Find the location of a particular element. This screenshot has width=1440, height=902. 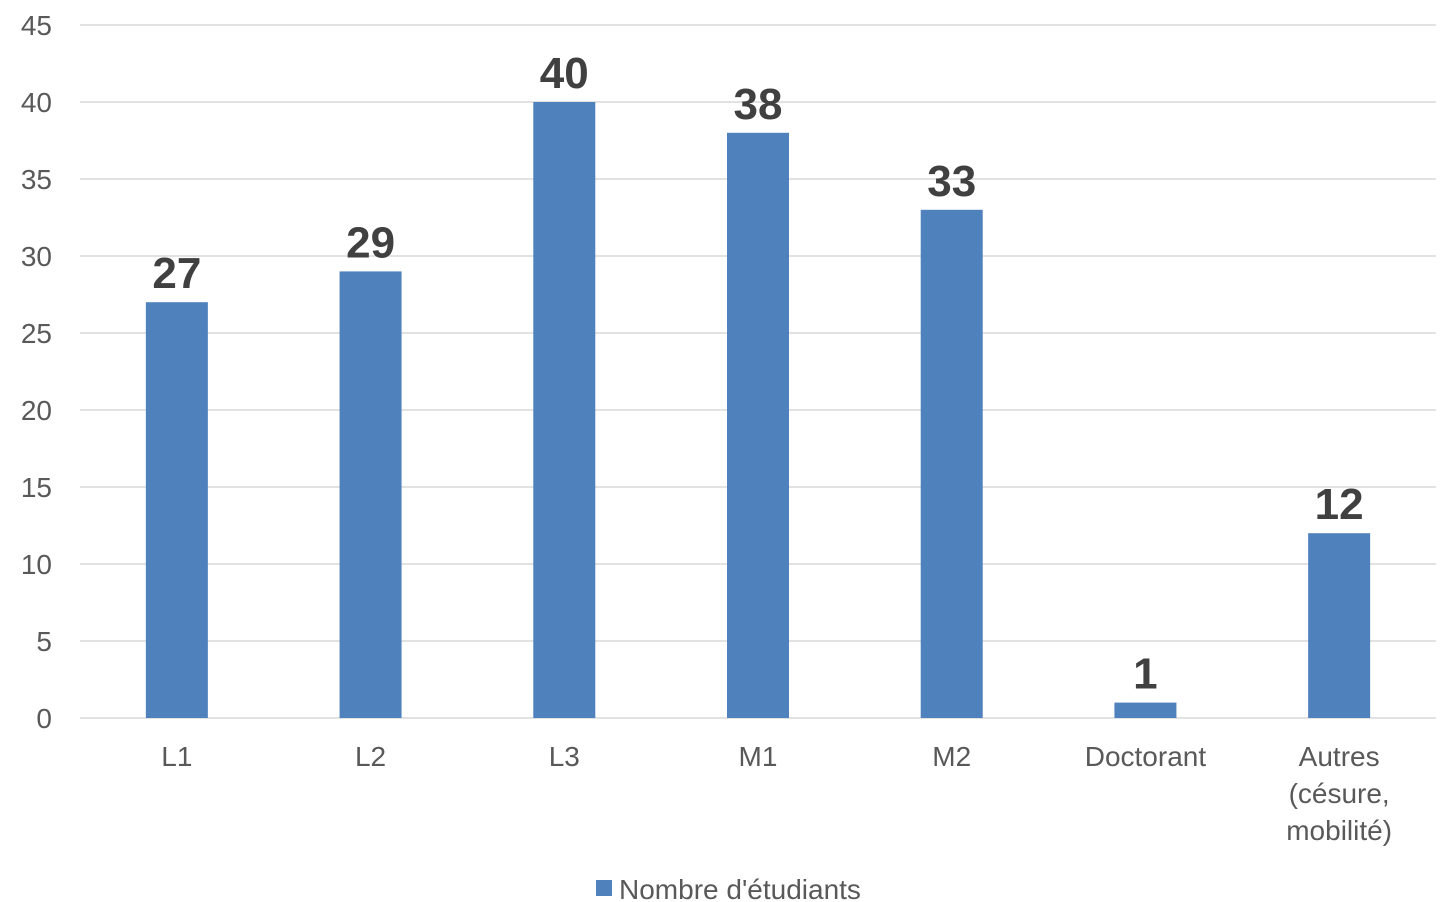

y-axis: 0 5 10 15 20 25 30 35 40 45 is located at coordinates (36, 372).